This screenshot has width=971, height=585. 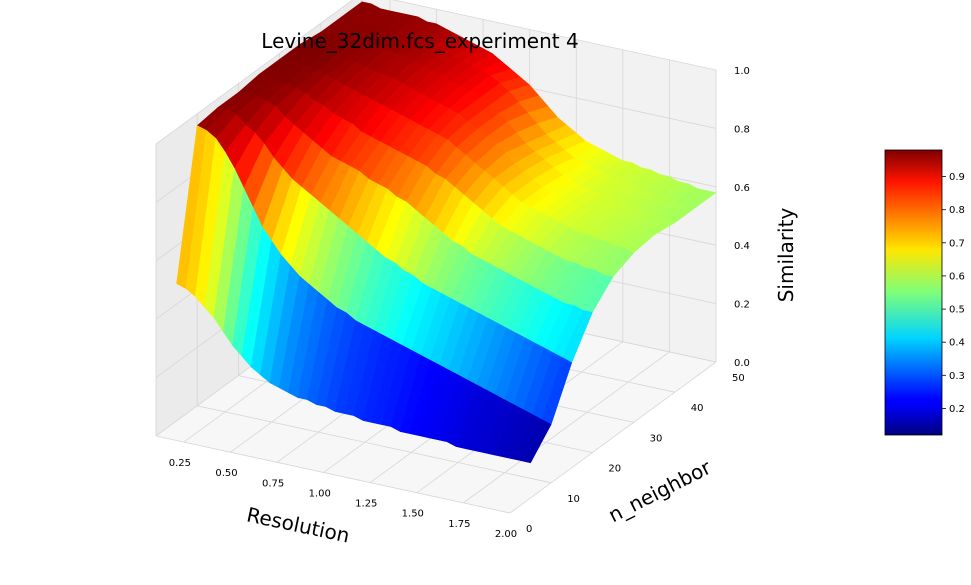 I want to click on y-tick-label: 20, so click(x=614, y=469).